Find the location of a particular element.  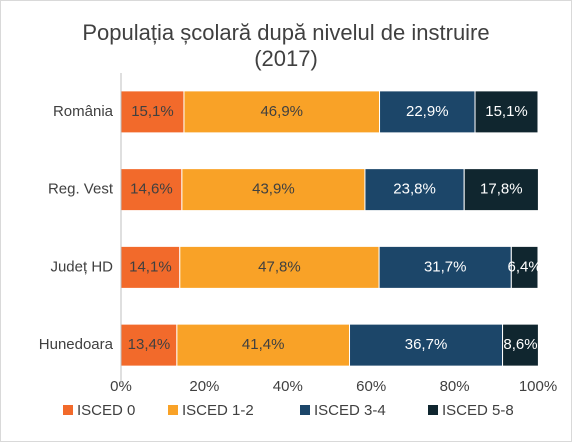

y-tick-label: Reg. Vest is located at coordinates (81, 189).